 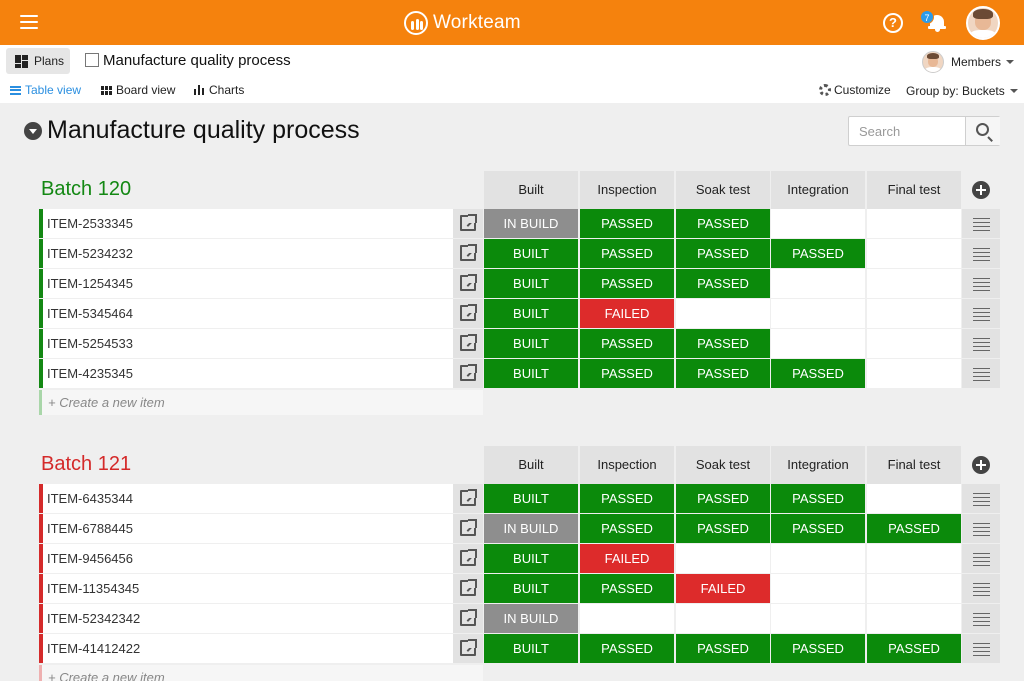 What do you see at coordinates (246, 253) in the screenshot?
I see `item-name: ITEM-5234232` at bounding box center [246, 253].